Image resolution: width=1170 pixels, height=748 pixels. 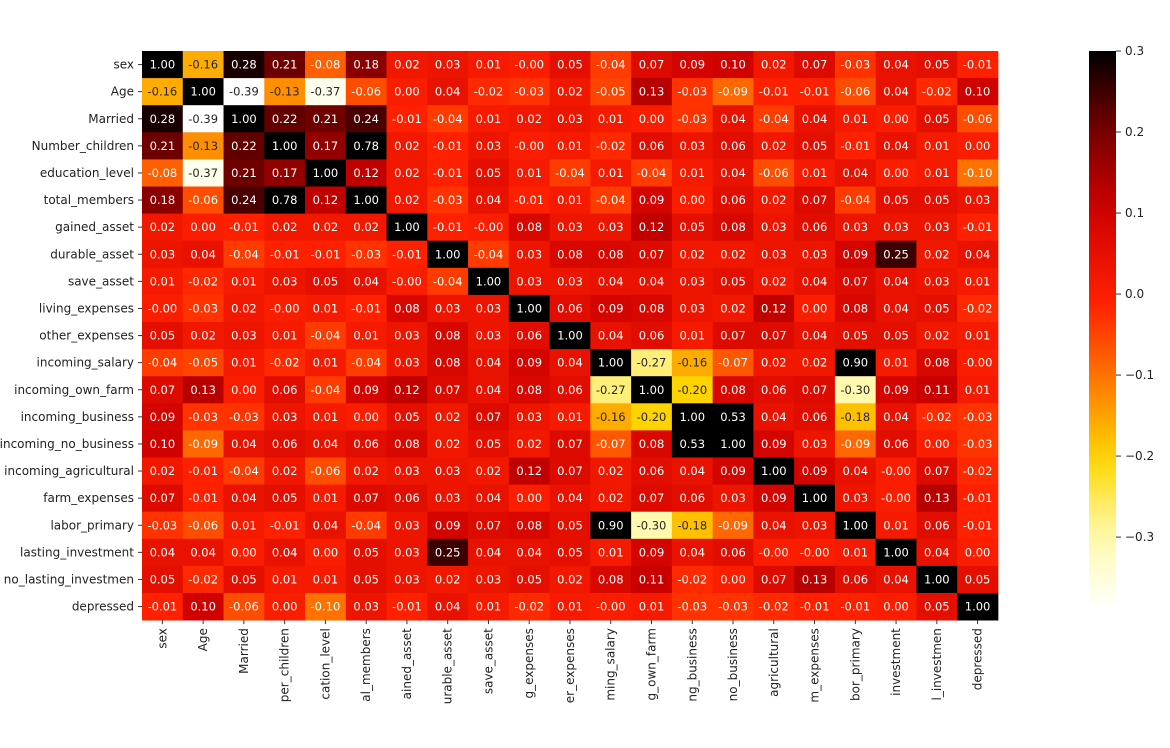 What do you see at coordinates (203, 281) in the screenshot?
I see `cell-value-label: -0.02` at bounding box center [203, 281].